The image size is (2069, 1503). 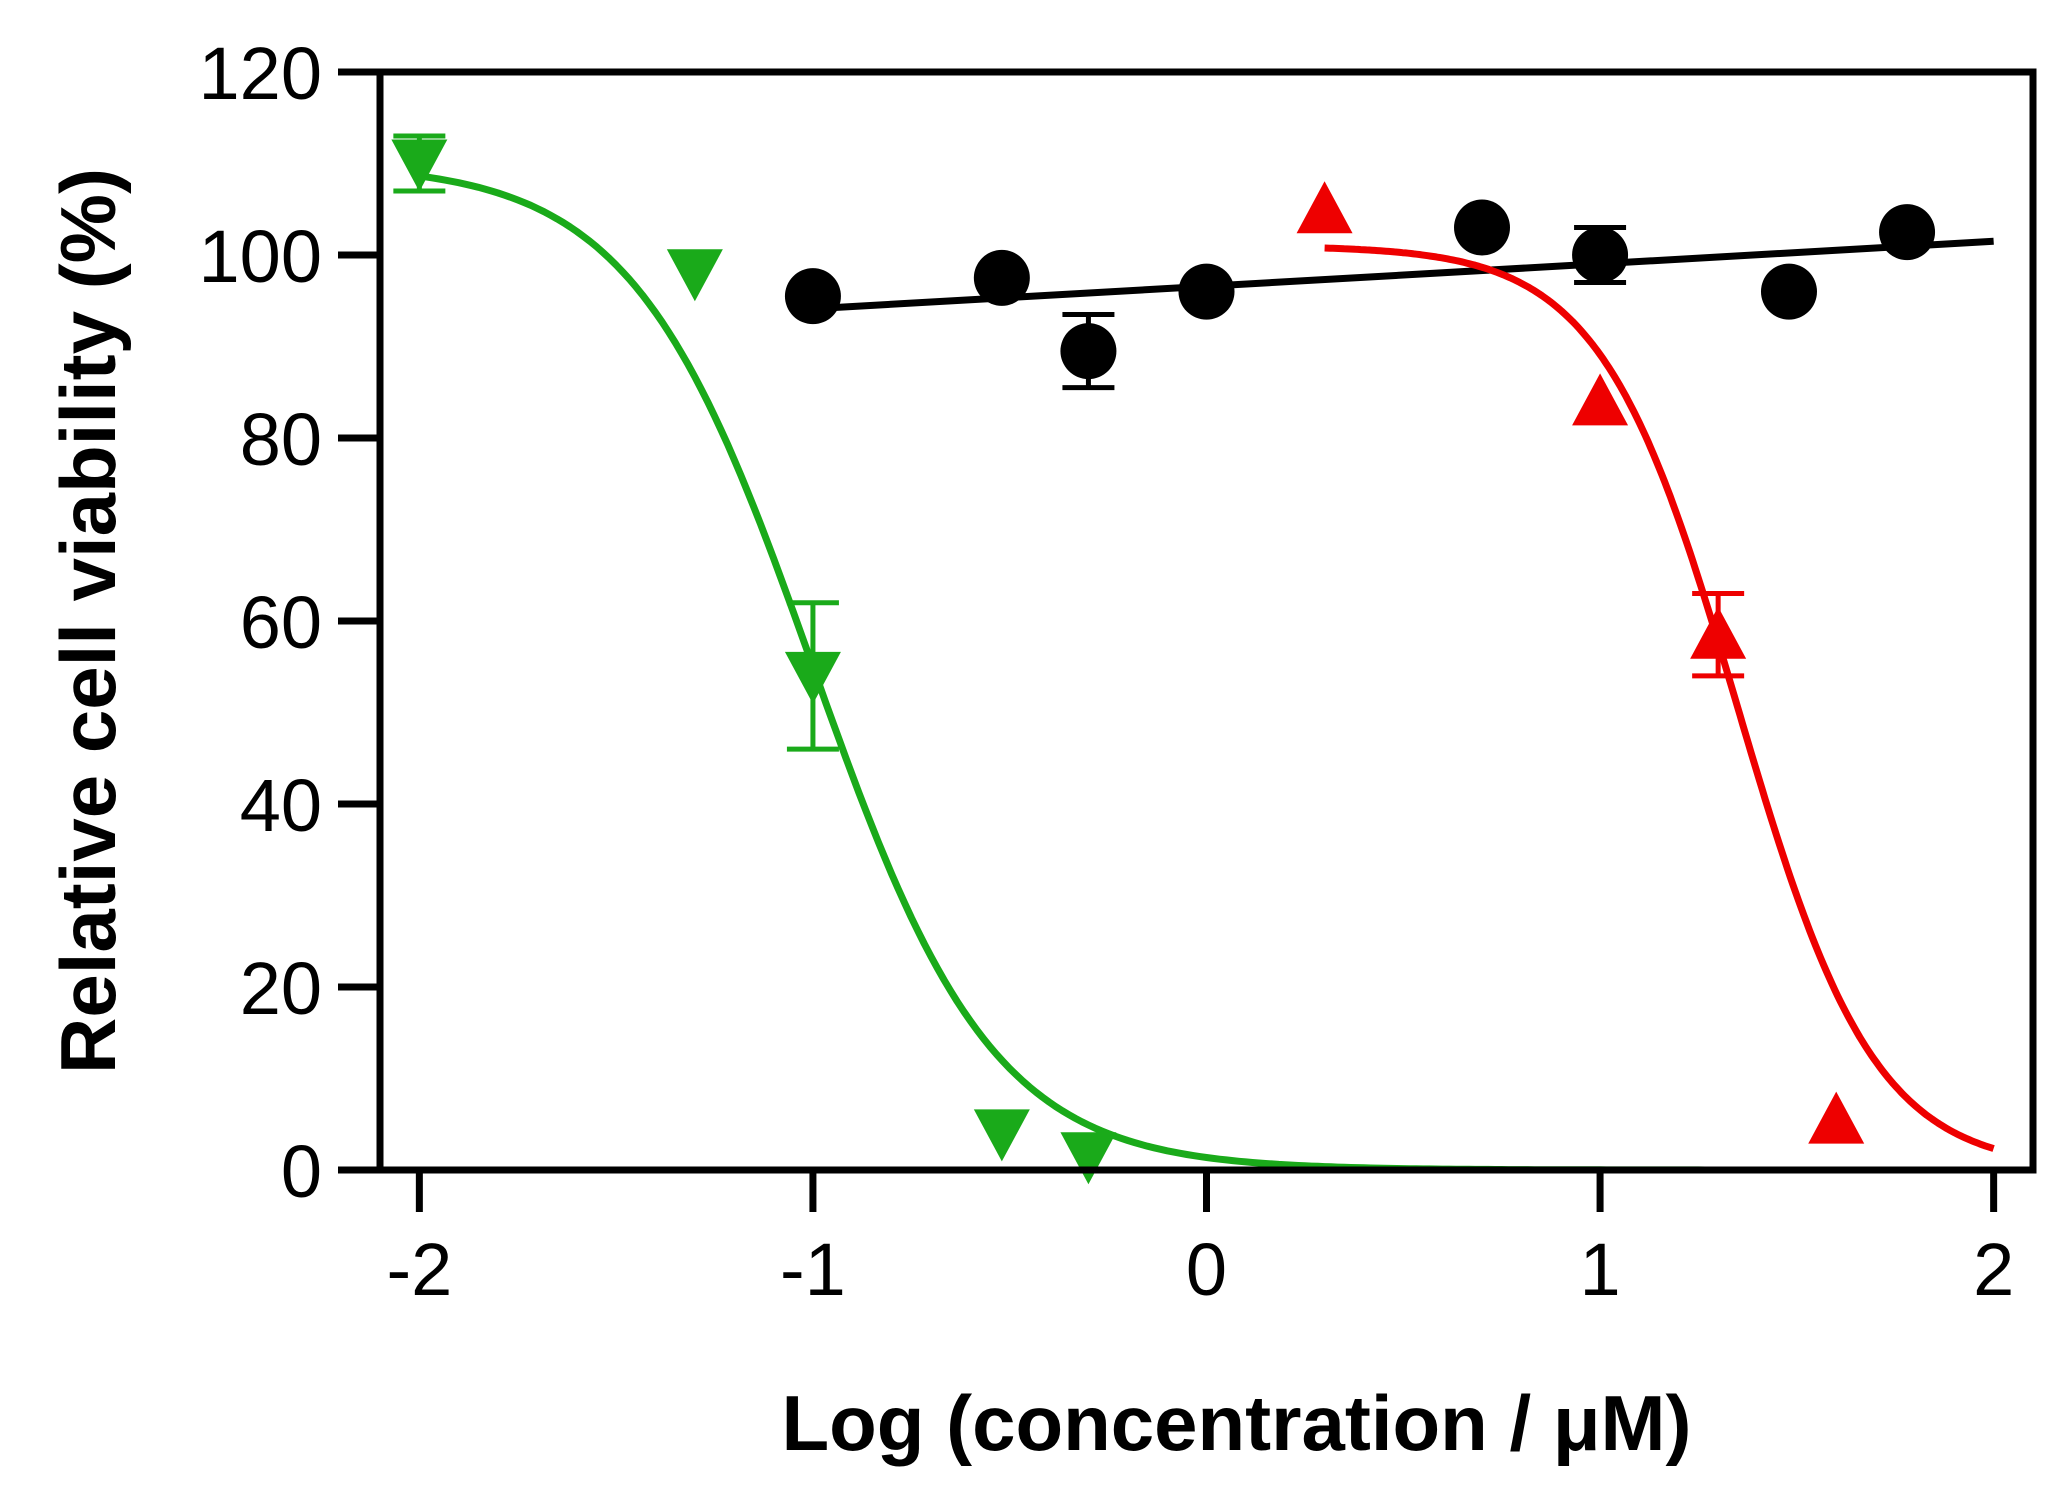 I want to click on y-tick-label: 60, so click(x=281, y=622).